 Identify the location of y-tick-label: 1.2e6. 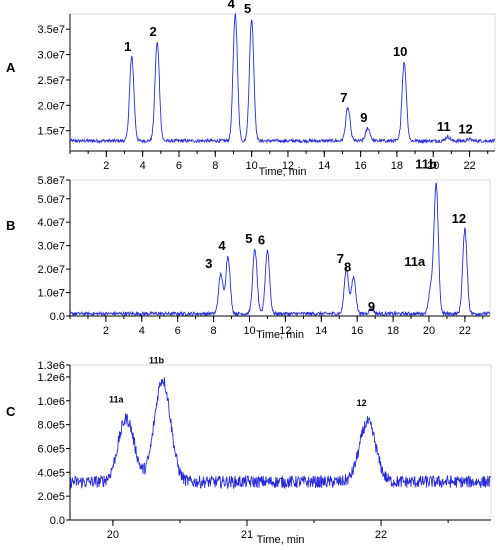
(51, 378).